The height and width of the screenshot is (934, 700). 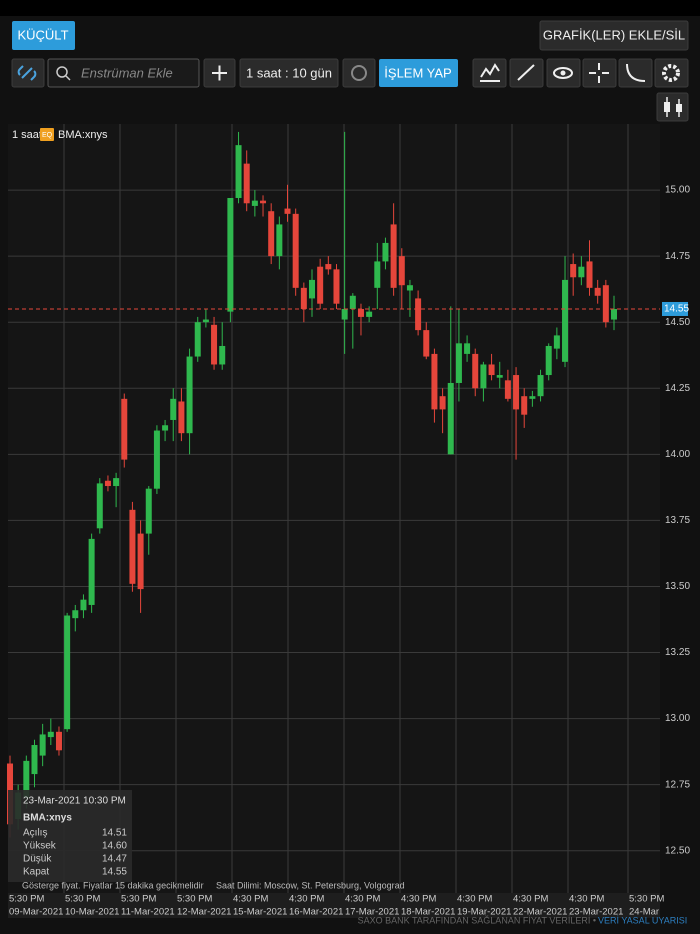 What do you see at coordinates (114, 833) in the screenshot?
I see `tooltip-value: 14.51` at bounding box center [114, 833].